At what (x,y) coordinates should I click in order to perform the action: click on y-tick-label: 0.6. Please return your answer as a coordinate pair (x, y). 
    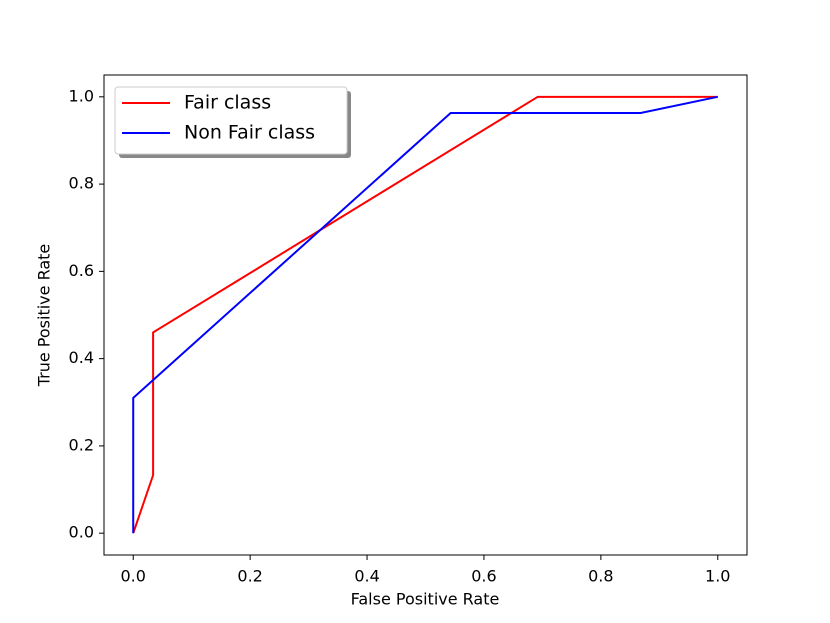
    Looking at the image, I should click on (81, 270).